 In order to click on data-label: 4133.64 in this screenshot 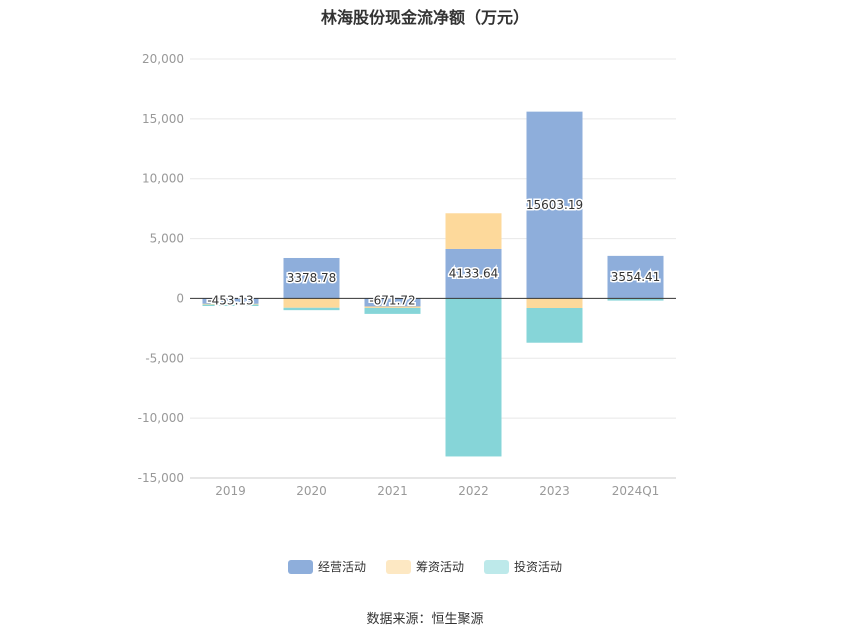, I will do `click(474, 274)`.